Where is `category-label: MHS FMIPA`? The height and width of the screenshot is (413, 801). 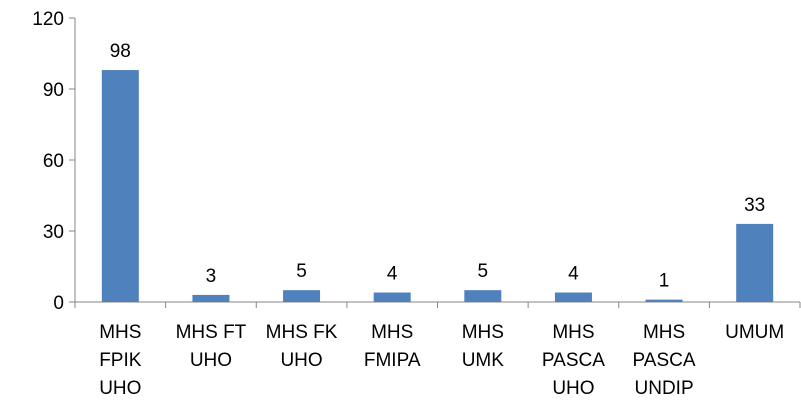 category-label: MHS FMIPA is located at coordinates (392, 346).